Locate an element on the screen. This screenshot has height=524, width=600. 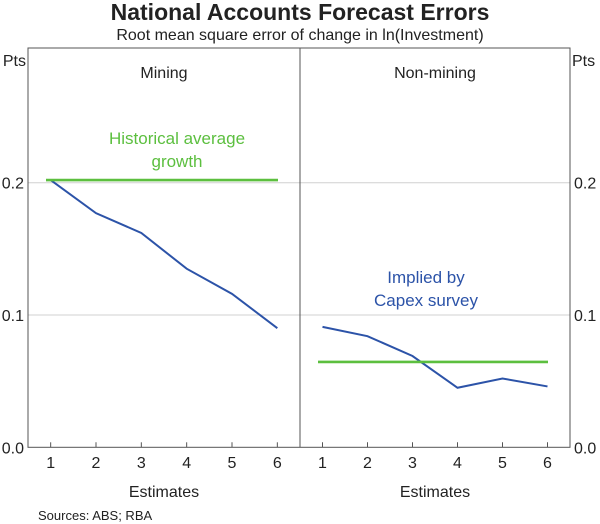
panel-title: Non-mining is located at coordinates (435, 73).